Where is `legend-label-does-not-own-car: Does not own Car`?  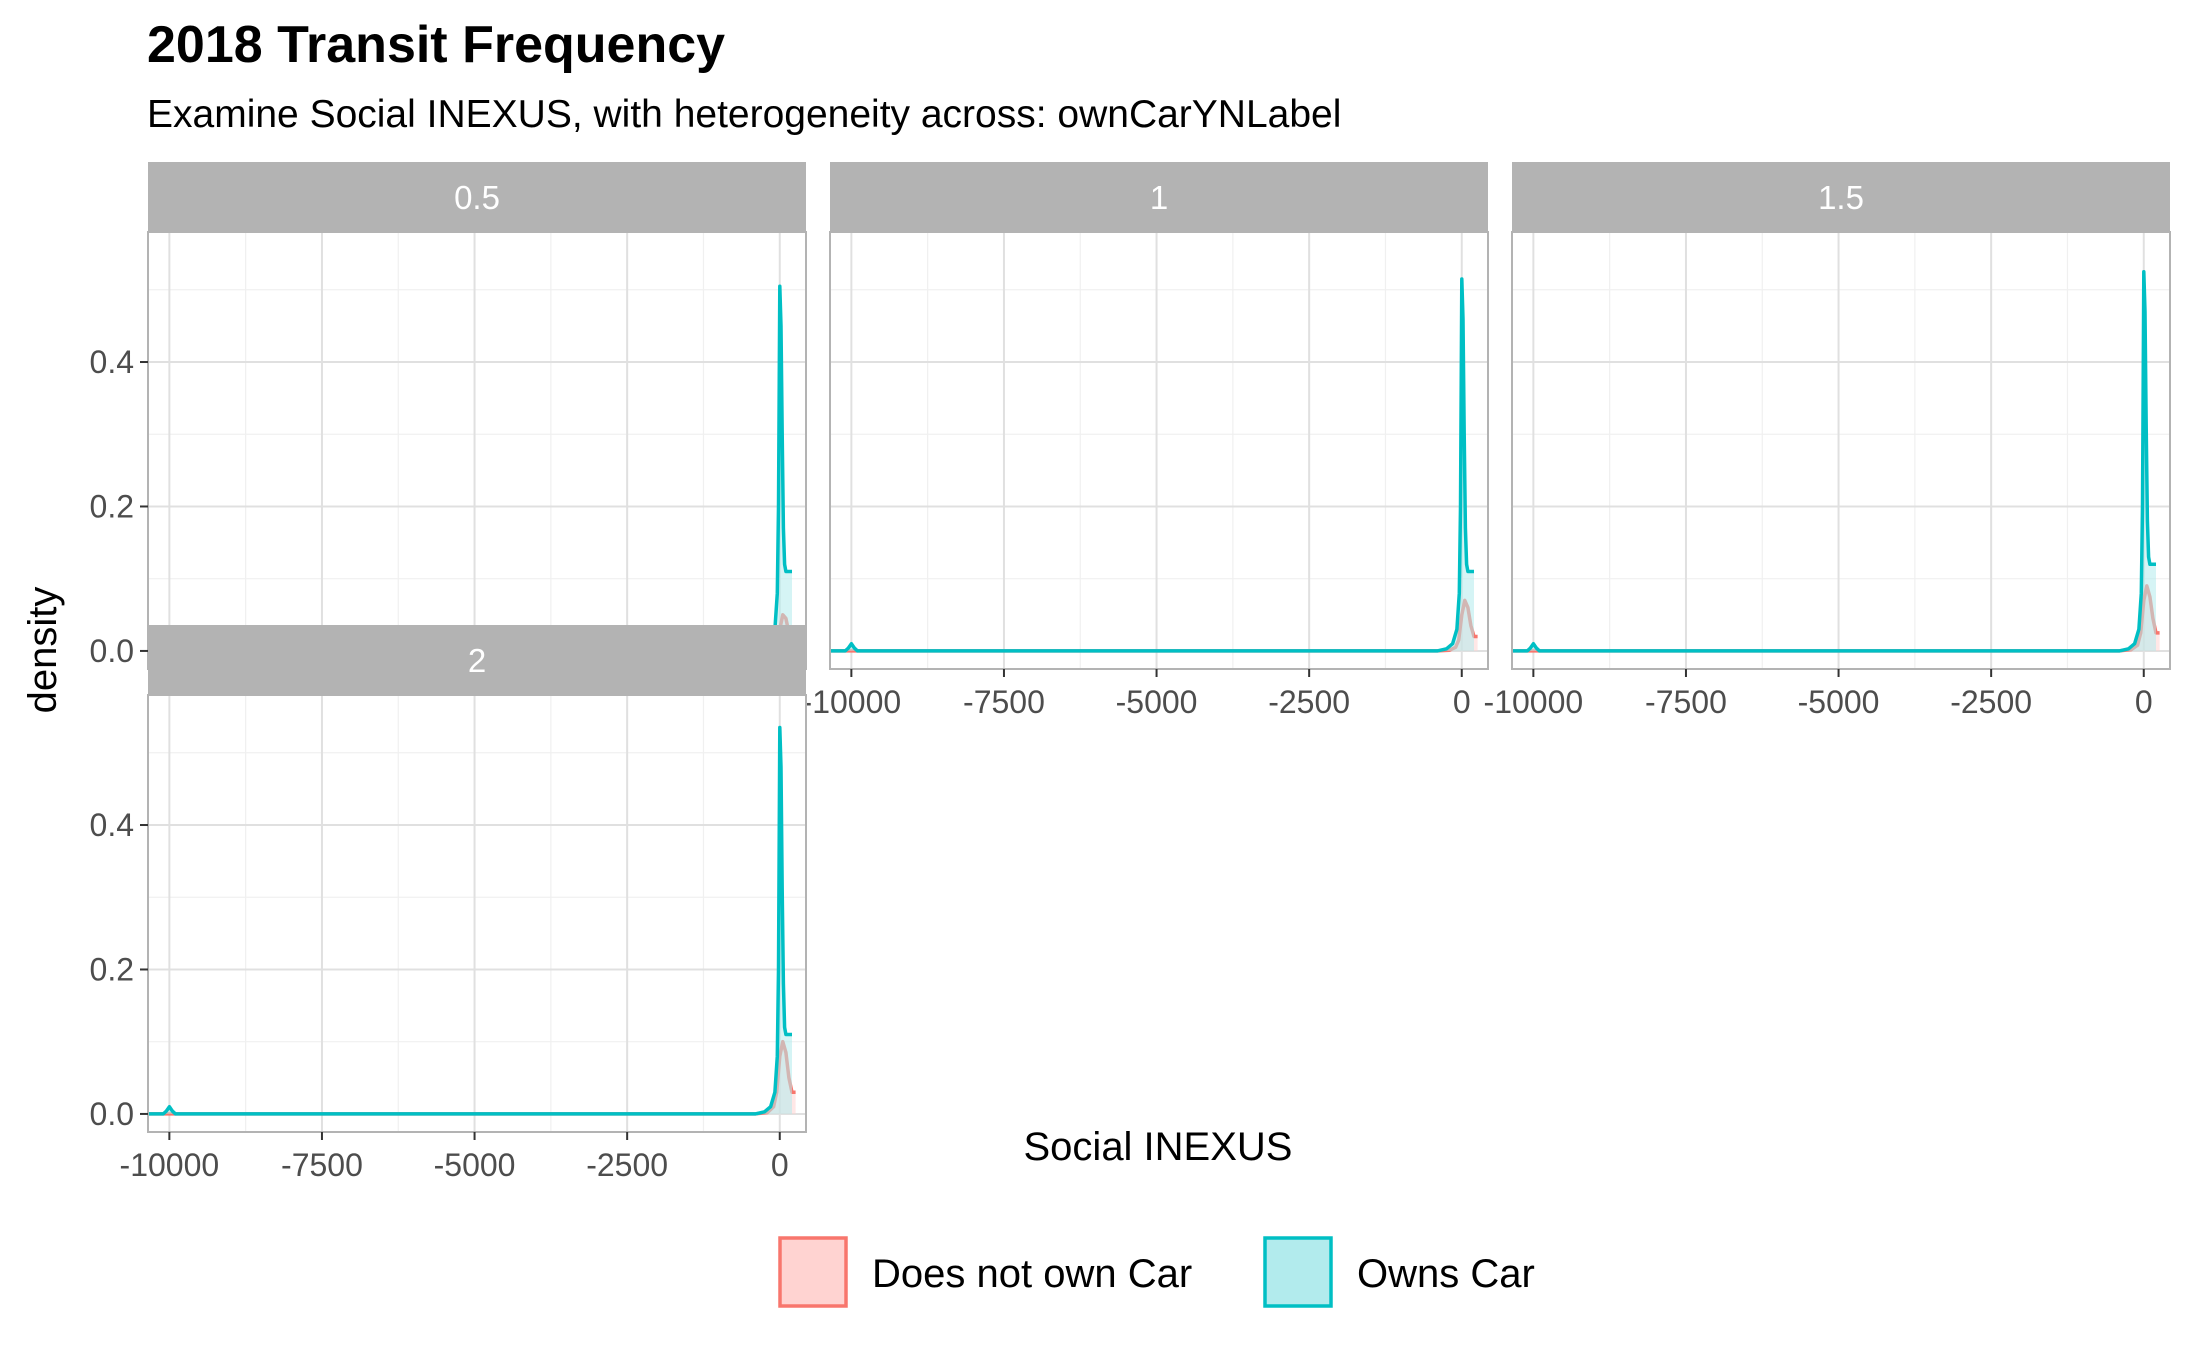
legend-label-does-not-own-car: Does not own Car is located at coordinates (1032, 1274).